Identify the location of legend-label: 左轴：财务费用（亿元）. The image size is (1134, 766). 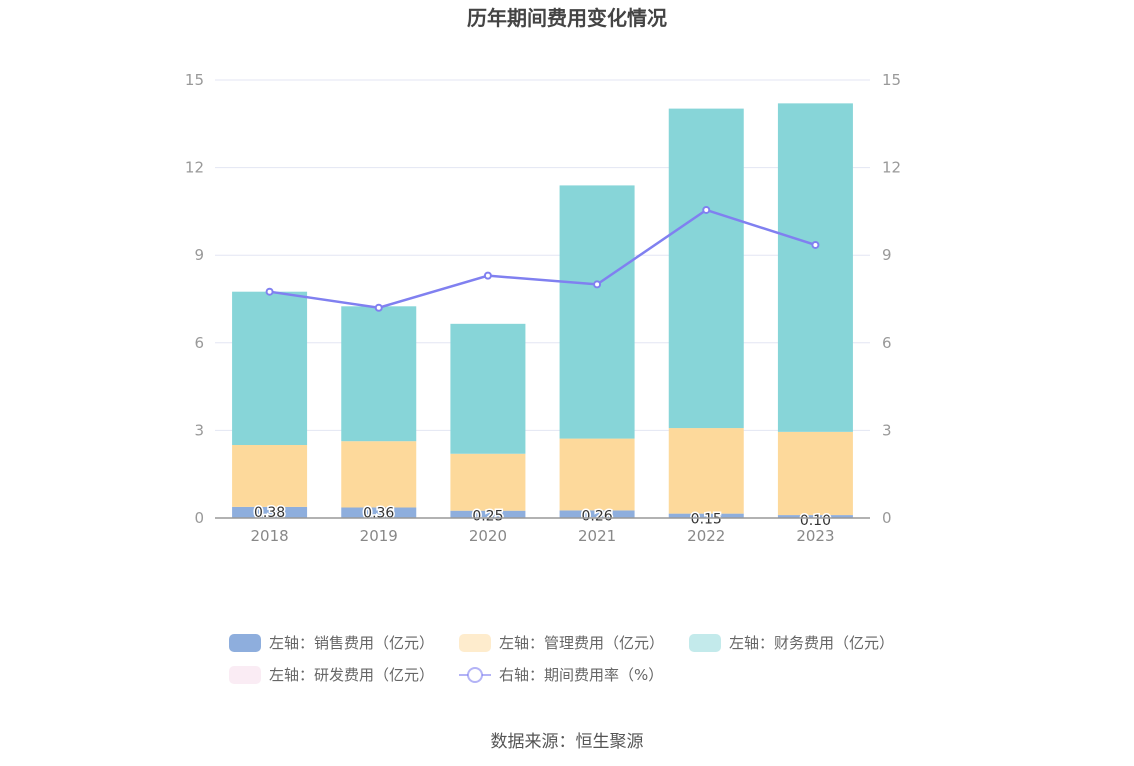
(811, 643).